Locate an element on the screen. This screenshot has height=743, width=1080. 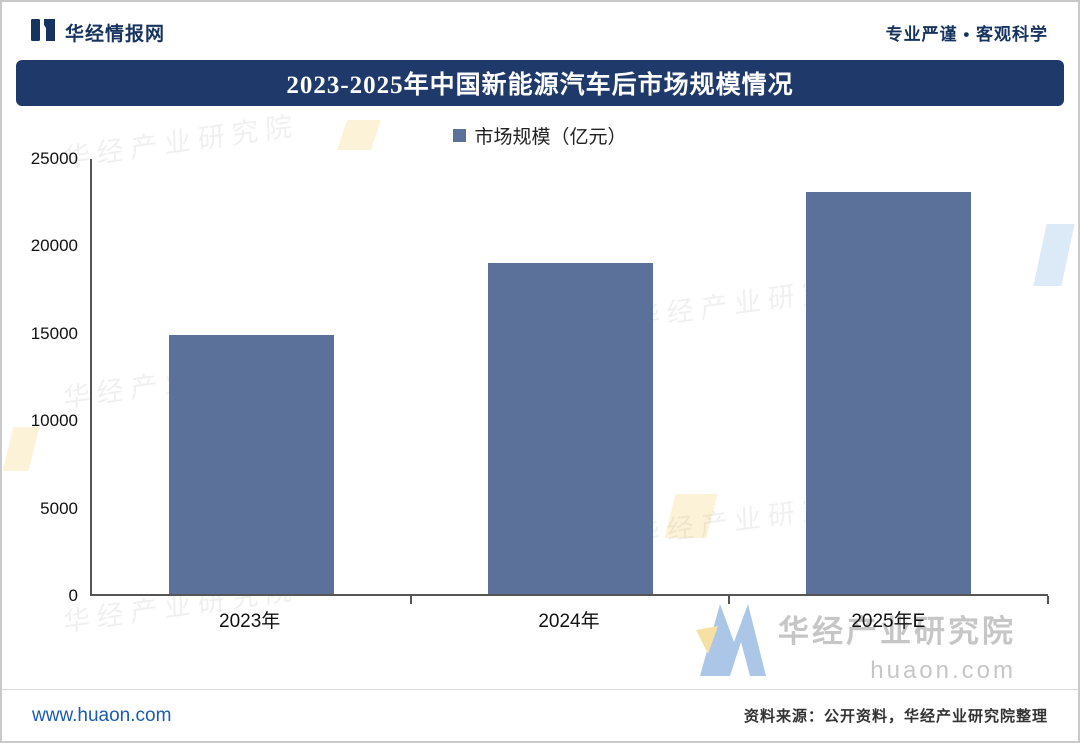
legend: 市场规模（亿元） is located at coordinates (540, 135).